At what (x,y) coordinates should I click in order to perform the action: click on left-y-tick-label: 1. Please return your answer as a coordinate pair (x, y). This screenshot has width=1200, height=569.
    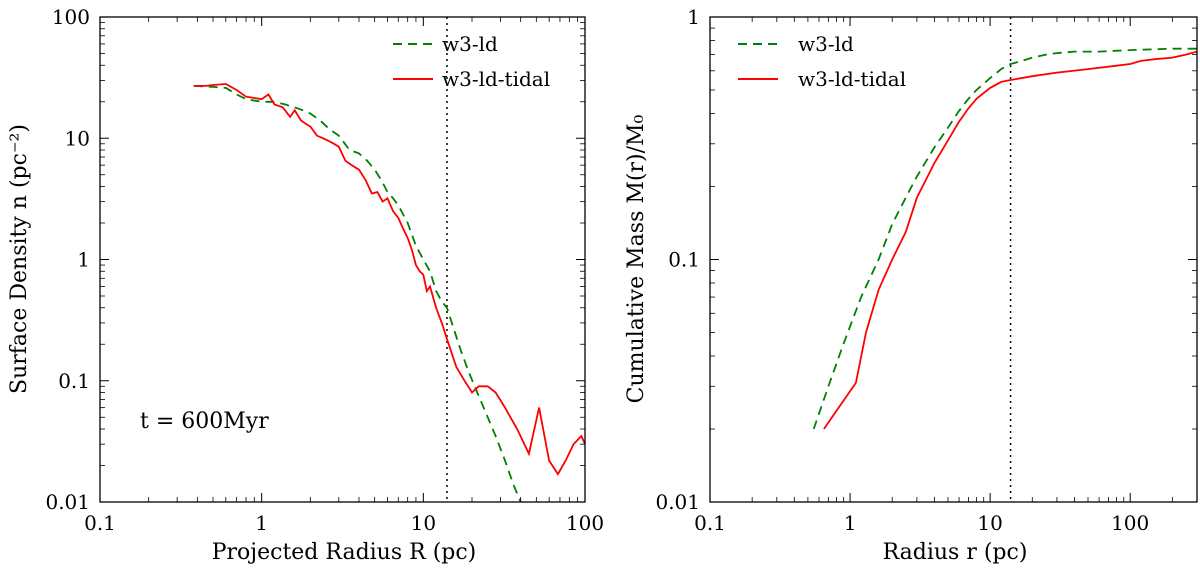
    Looking at the image, I should click on (83, 260).